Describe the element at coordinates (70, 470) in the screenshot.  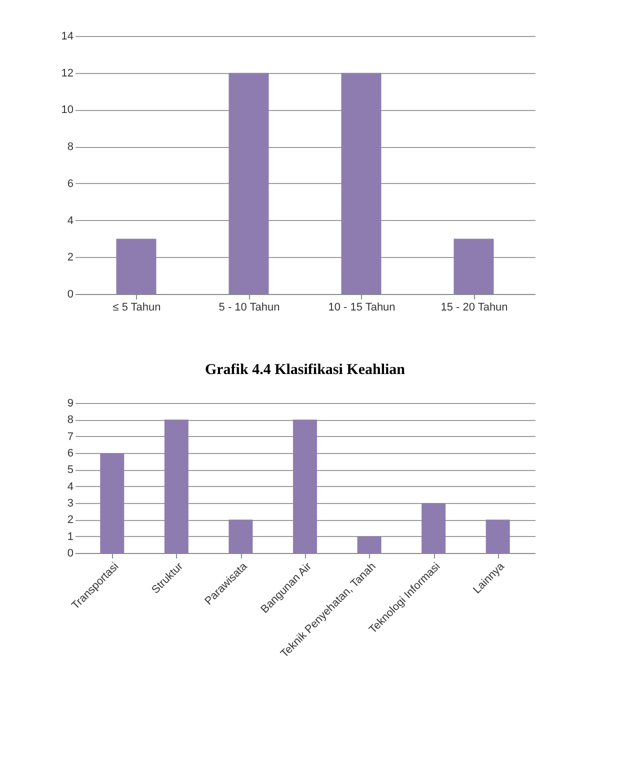
I see `y-tick-label: 5` at that location.